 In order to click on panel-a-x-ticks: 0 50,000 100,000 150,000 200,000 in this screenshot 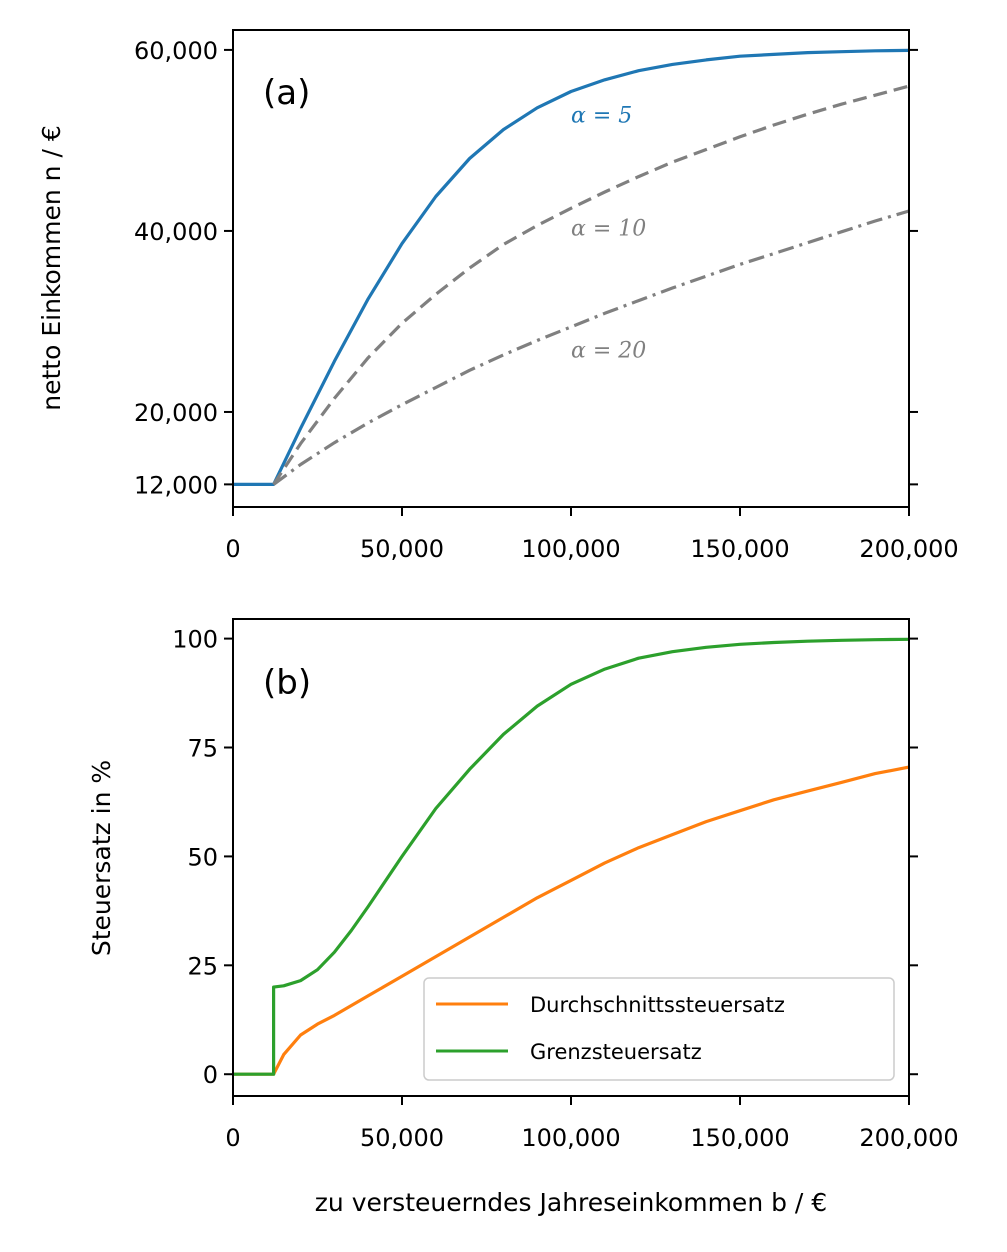, I will do `click(592, 535)`.